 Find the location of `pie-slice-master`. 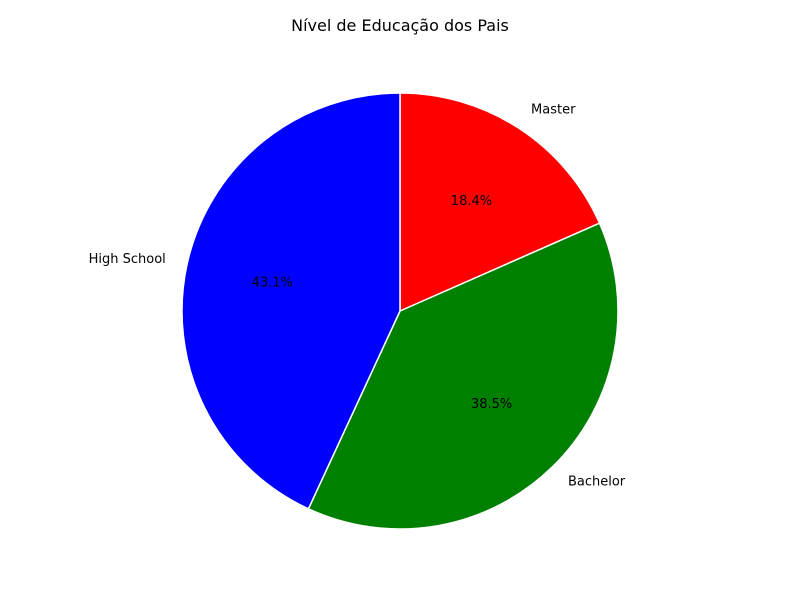

pie-slice-master is located at coordinates (500, 202).